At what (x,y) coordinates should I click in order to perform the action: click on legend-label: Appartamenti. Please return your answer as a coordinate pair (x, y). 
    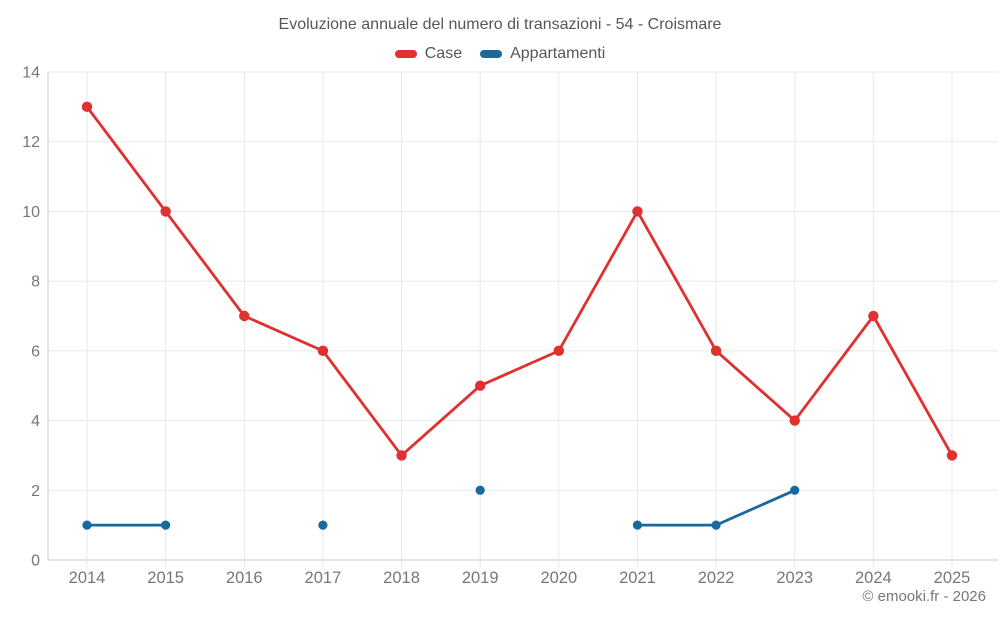
    Looking at the image, I should click on (558, 53).